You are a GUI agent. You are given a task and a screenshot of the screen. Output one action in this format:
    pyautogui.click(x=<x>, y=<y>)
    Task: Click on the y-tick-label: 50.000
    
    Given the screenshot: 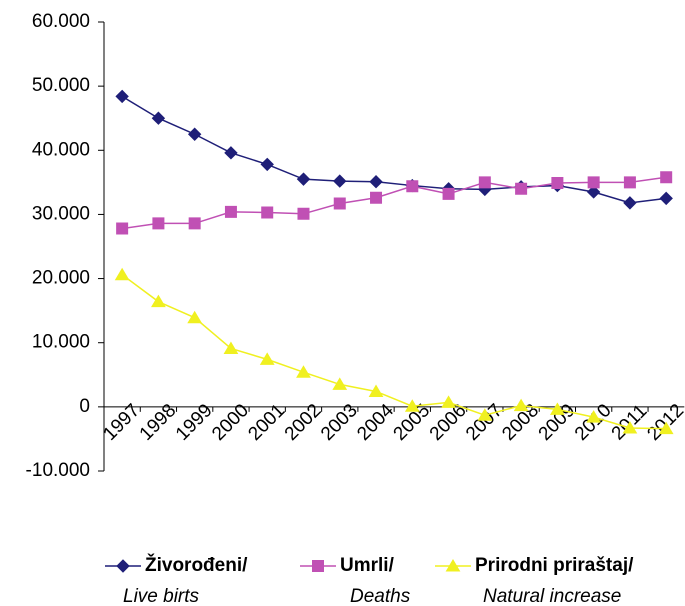 What is the action you would take?
    pyautogui.click(x=61, y=85)
    